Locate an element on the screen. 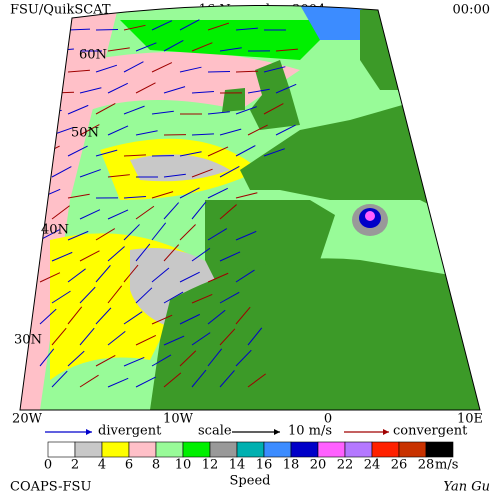 Image resolution: width=500 pixels, height=500 pixels. colorbar-tick-label: 12 is located at coordinates (210, 465).